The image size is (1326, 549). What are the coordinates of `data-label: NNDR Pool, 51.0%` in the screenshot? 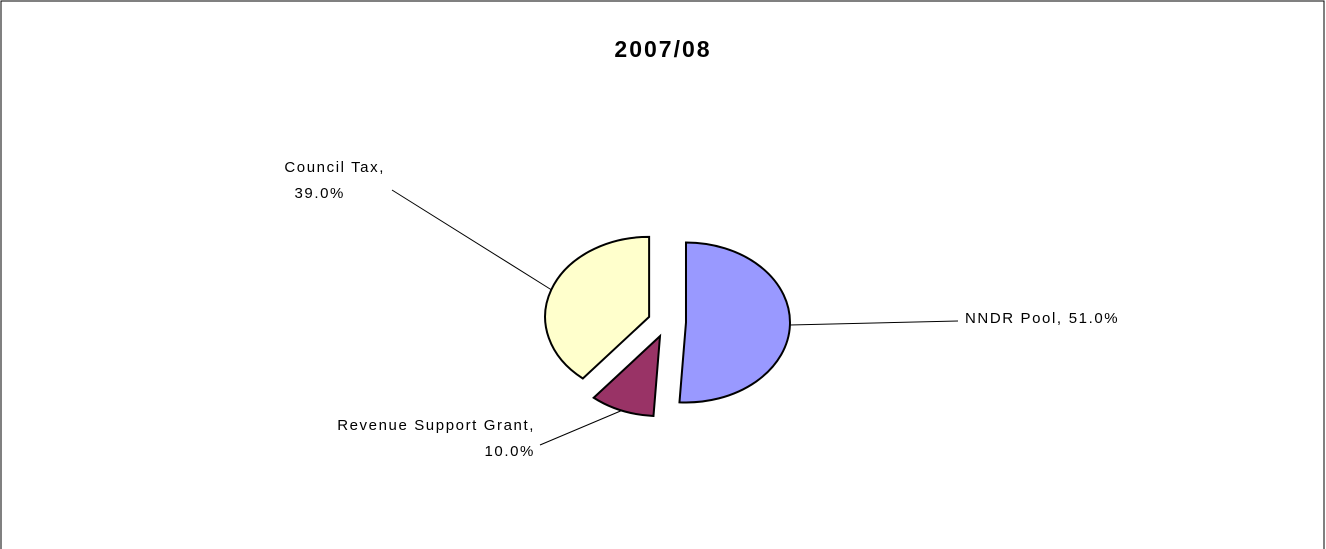 It's located at (1042, 318).